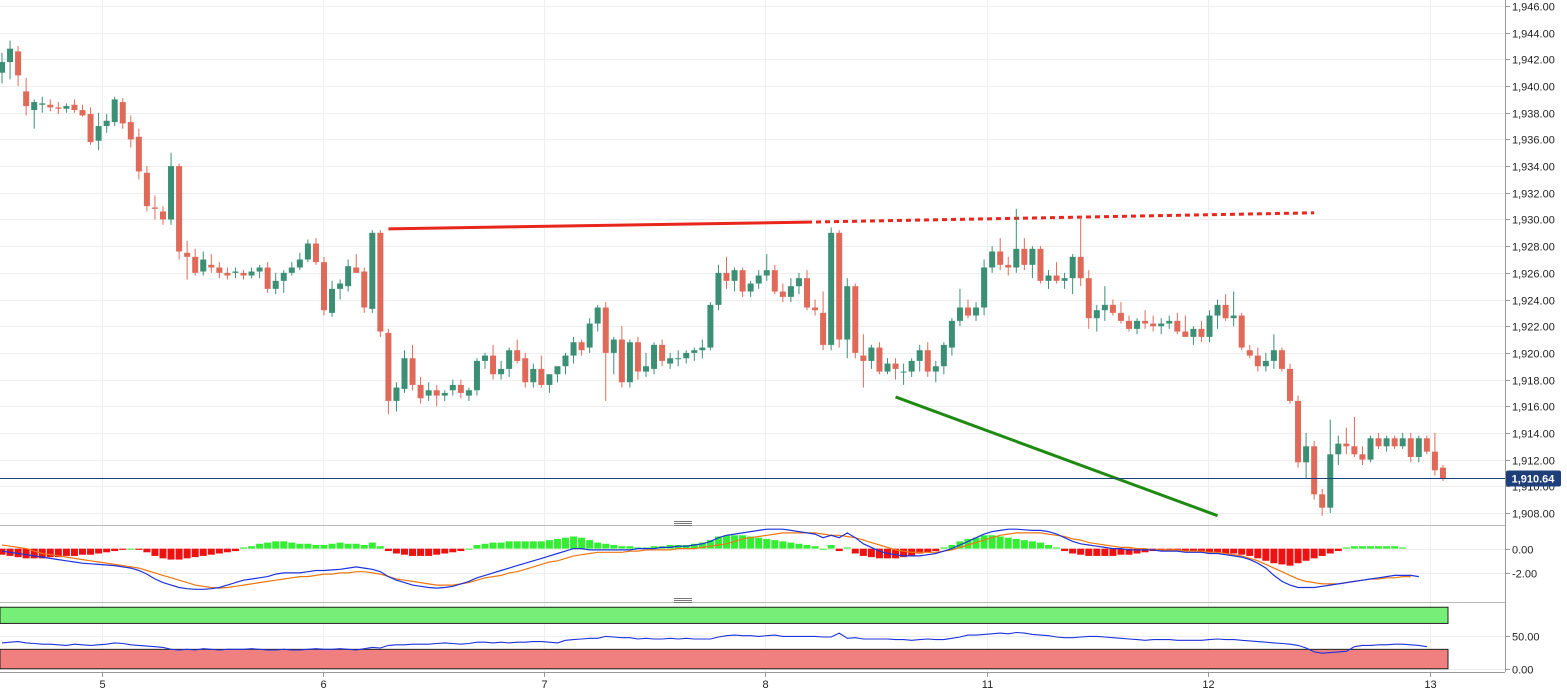 Image resolution: width=1567 pixels, height=692 pixels. What do you see at coordinates (1533, 515) in the screenshot?
I see `price-tick-label: 1,908.00` at bounding box center [1533, 515].